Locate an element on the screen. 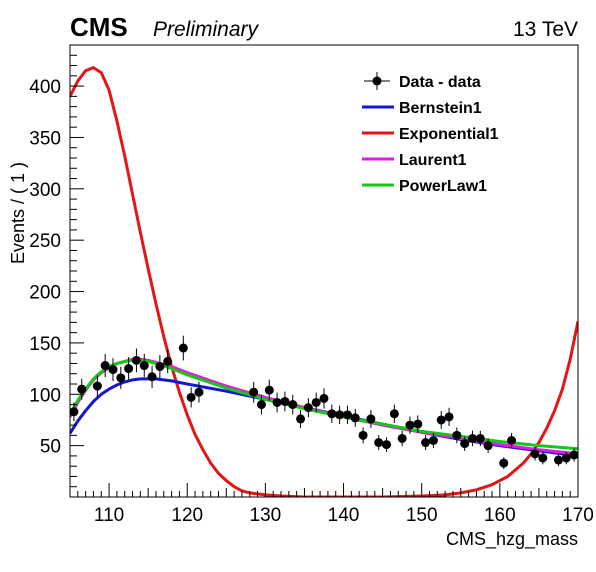 The image size is (596, 572). x-tick-label: 170 is located at coordinates (578, 515).